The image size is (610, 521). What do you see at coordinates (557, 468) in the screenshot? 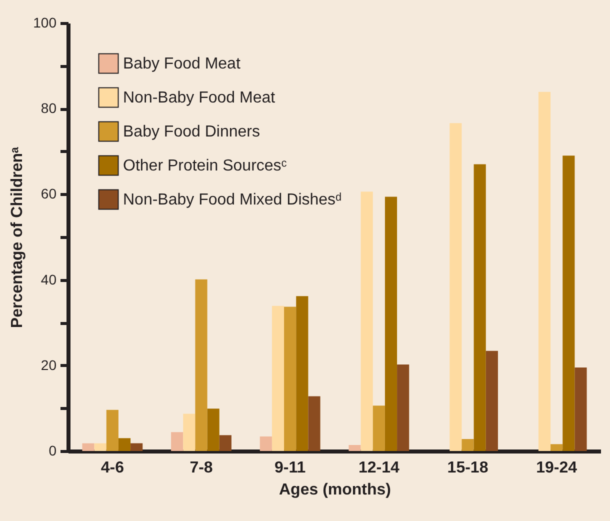
I see `x-tick-label: 19-24` at bounding box center [557, 468].